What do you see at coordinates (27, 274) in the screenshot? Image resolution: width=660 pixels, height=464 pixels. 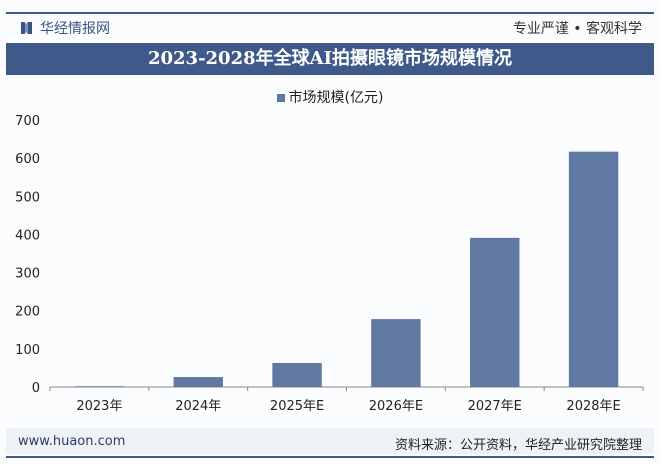 I see `y-tick-label: 300` at bounding box center [27, 274].